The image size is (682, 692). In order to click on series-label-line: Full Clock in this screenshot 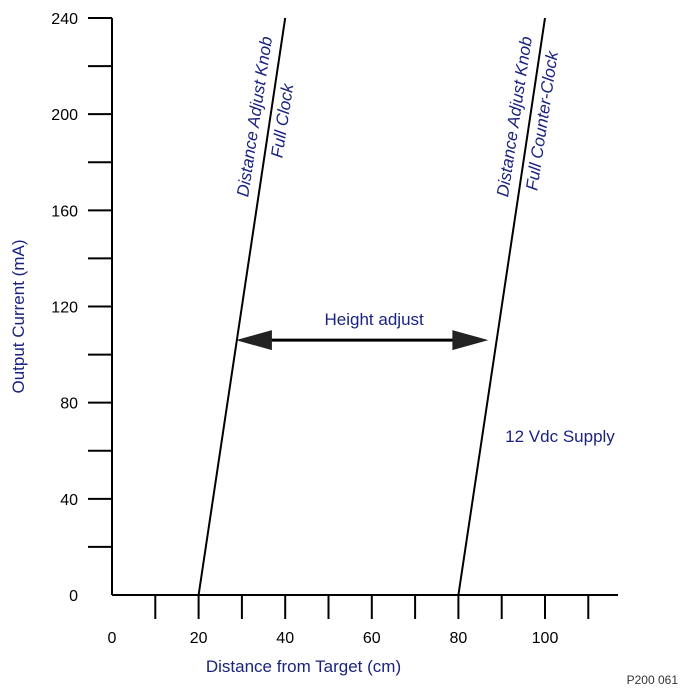, I will do `click(282, 120)`.